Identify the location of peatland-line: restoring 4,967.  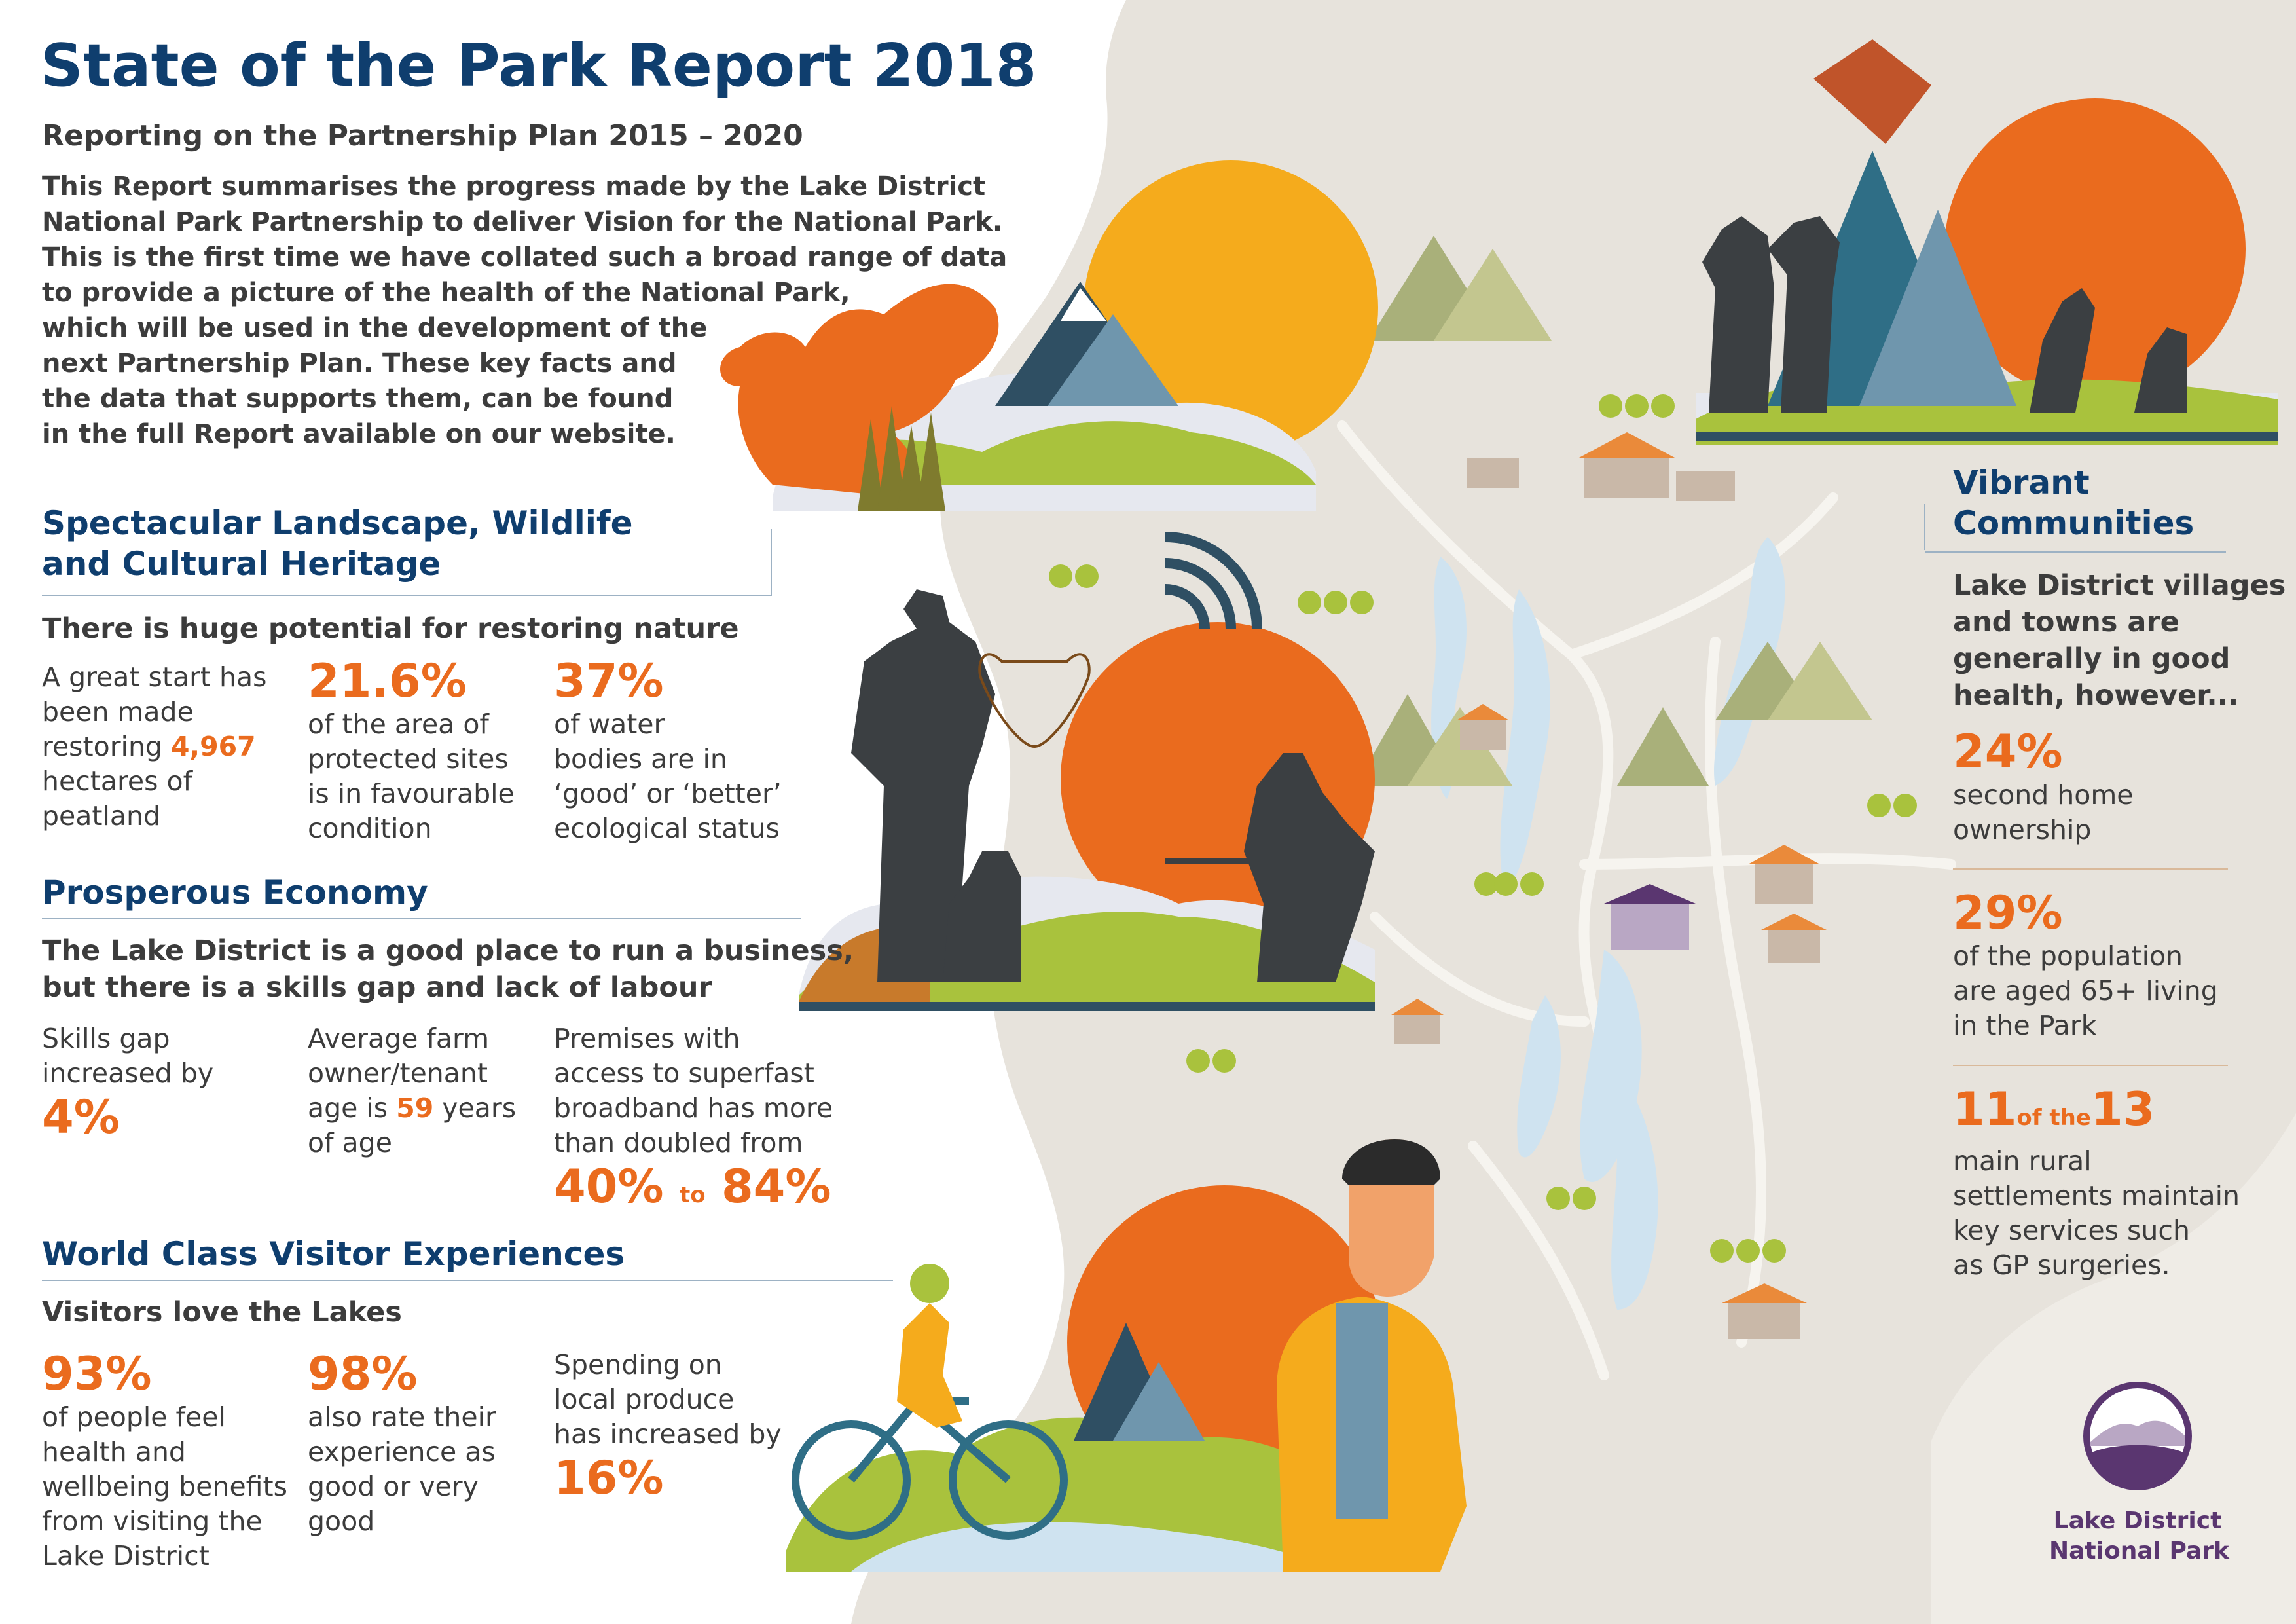
(154, 746).